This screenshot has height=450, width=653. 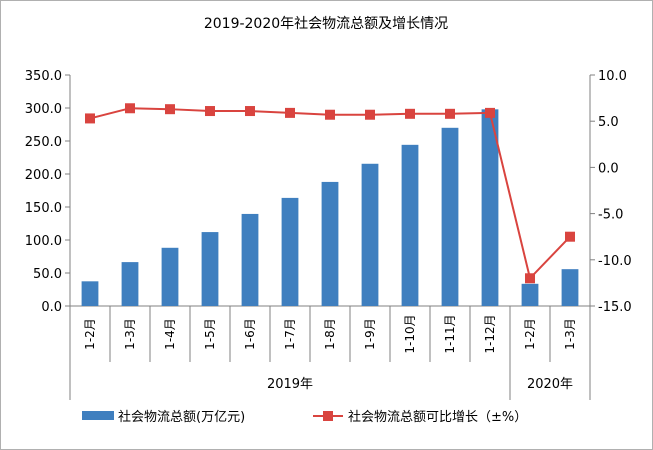 I want to click on y-left-tick-label: 300.0, so click(x=43, y=109).